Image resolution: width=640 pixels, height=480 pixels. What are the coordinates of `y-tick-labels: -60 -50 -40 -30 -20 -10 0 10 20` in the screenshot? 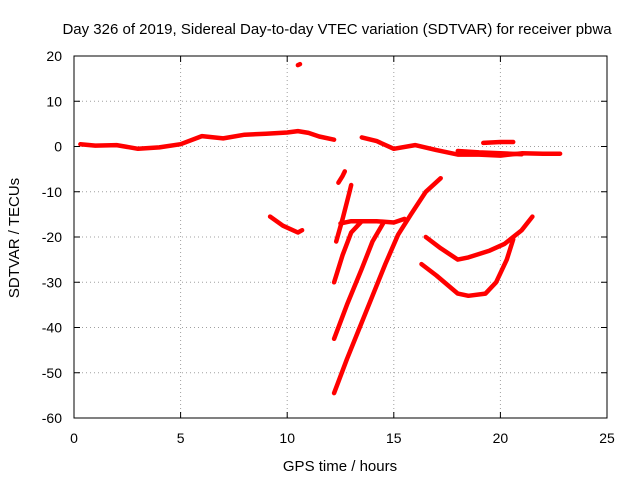 It's located at (52, 237).